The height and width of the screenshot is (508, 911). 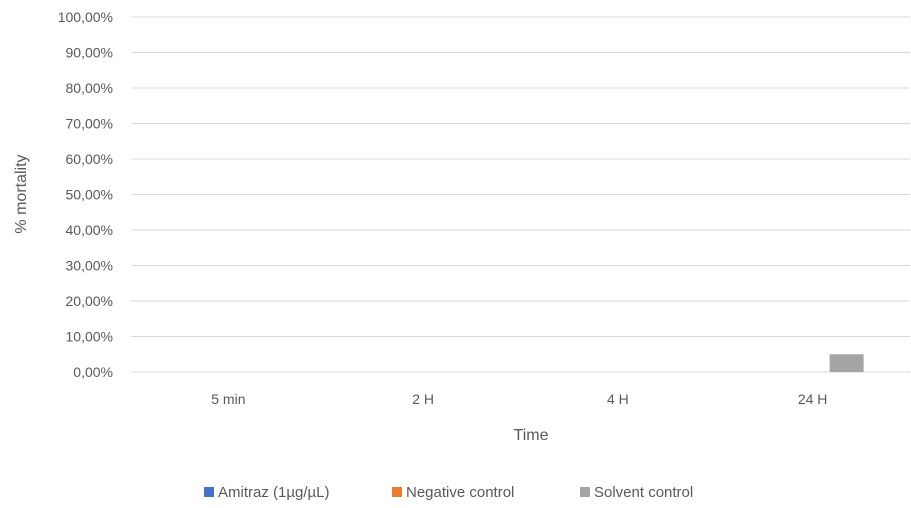 I want to click on legend-label: Amitraz (1µg/µL), so click(x=273, y=492).